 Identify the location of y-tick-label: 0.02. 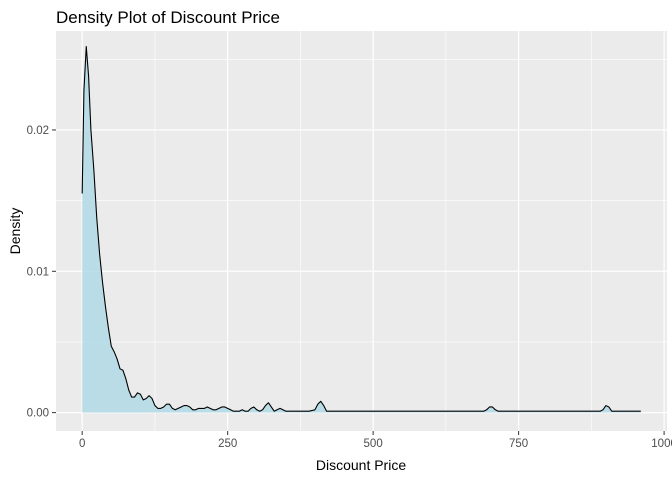
(38, 131).